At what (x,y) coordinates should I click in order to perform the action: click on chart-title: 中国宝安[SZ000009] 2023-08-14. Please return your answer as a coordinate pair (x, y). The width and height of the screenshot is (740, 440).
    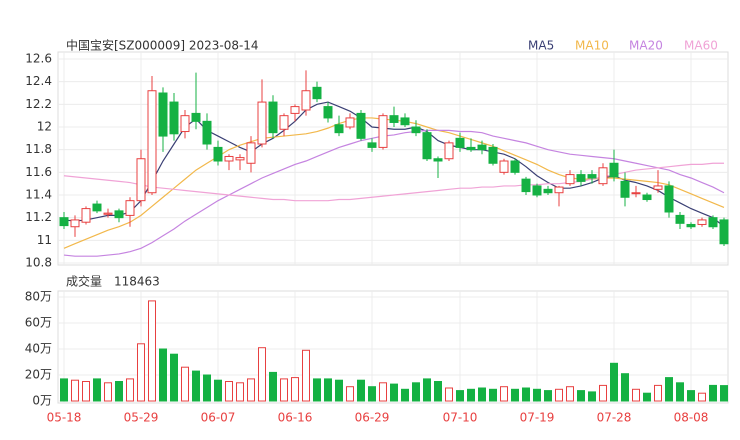
    Looking at the image, I should click on (162, 45).